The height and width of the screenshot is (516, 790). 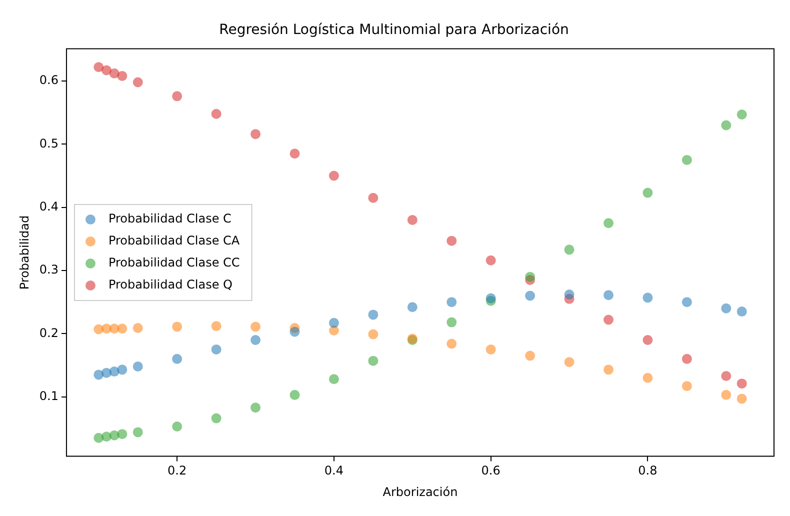 What do you see at coordinates (48, 395) in the screenshot?
I see `y-tick-label: 0.1` at bounding box center [48, 395].